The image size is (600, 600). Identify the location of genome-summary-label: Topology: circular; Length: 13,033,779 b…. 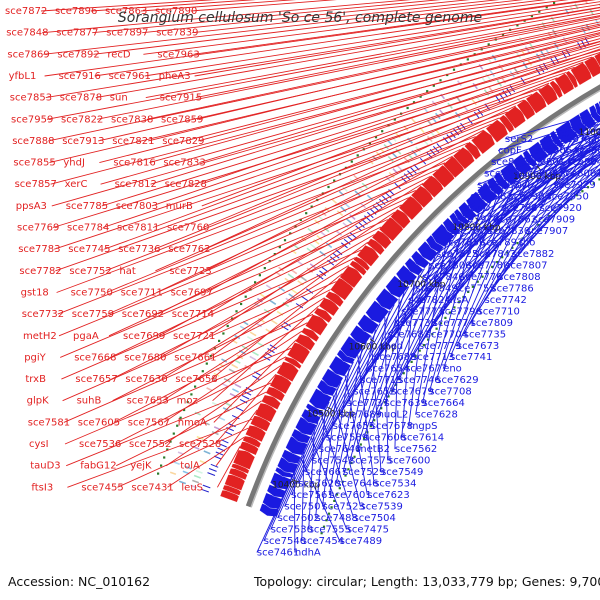
(427, 581).